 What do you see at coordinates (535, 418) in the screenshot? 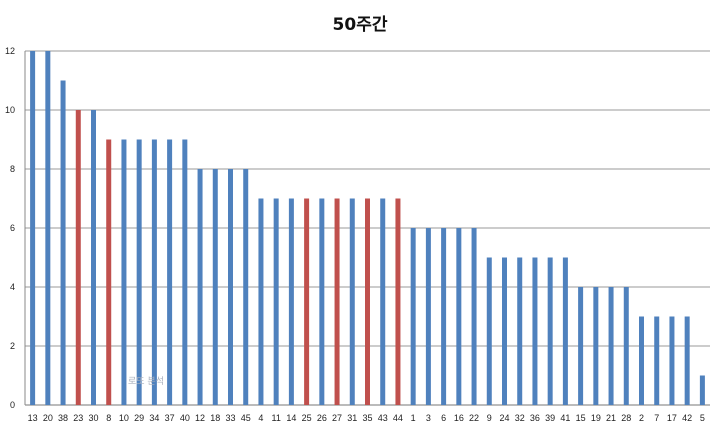
I see `x-tick-label: 36` at bounding box center [535, 418].